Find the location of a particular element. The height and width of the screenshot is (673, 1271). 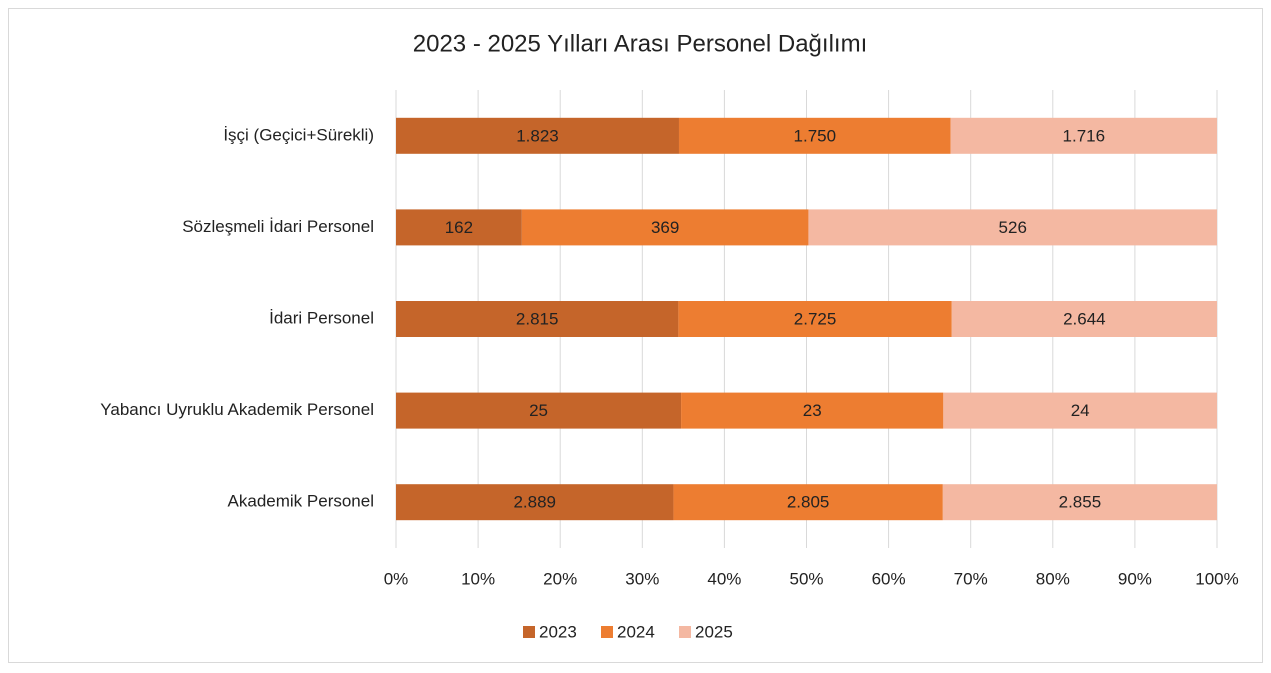

data-label: 2.889 is located at coordinates (534, 502).